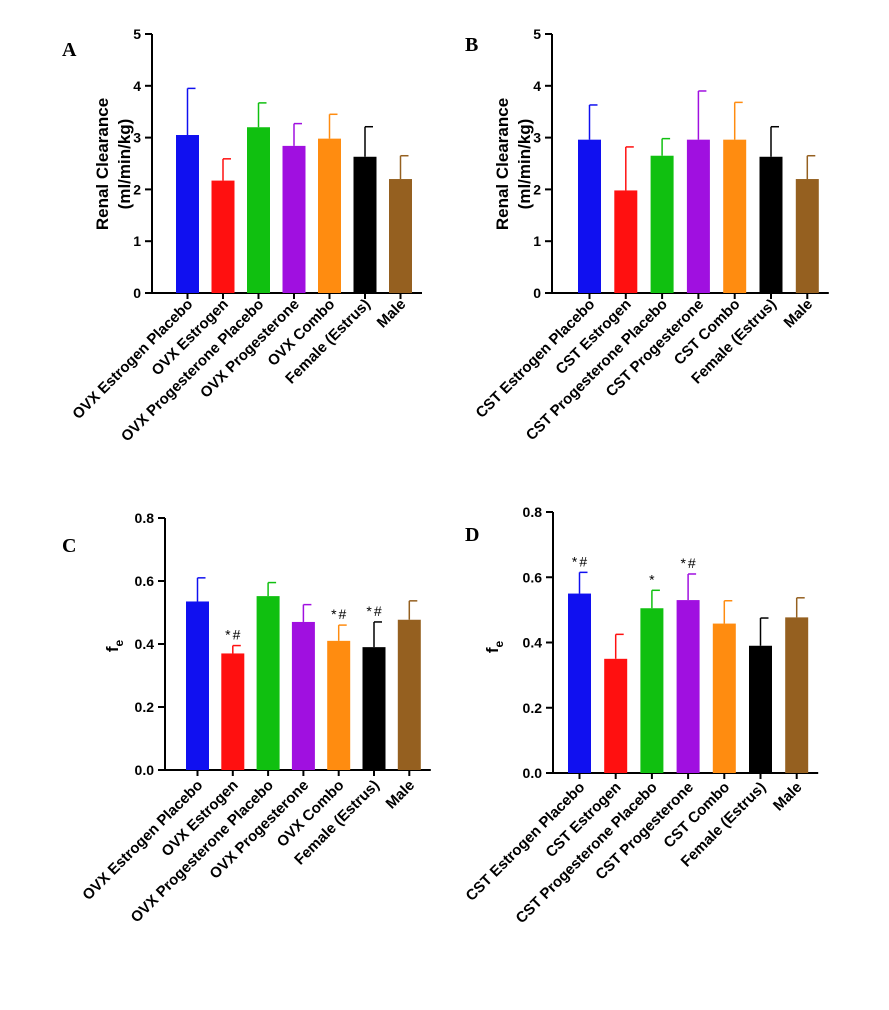  What do you see at coordinates (69, 50) in the screenshot?
I see `panel-letter: A` at bounding box center [69, 50].